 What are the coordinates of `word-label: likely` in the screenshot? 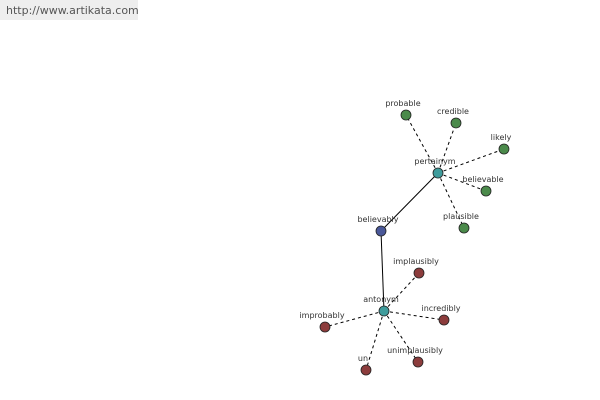 It's located at (501, 137).